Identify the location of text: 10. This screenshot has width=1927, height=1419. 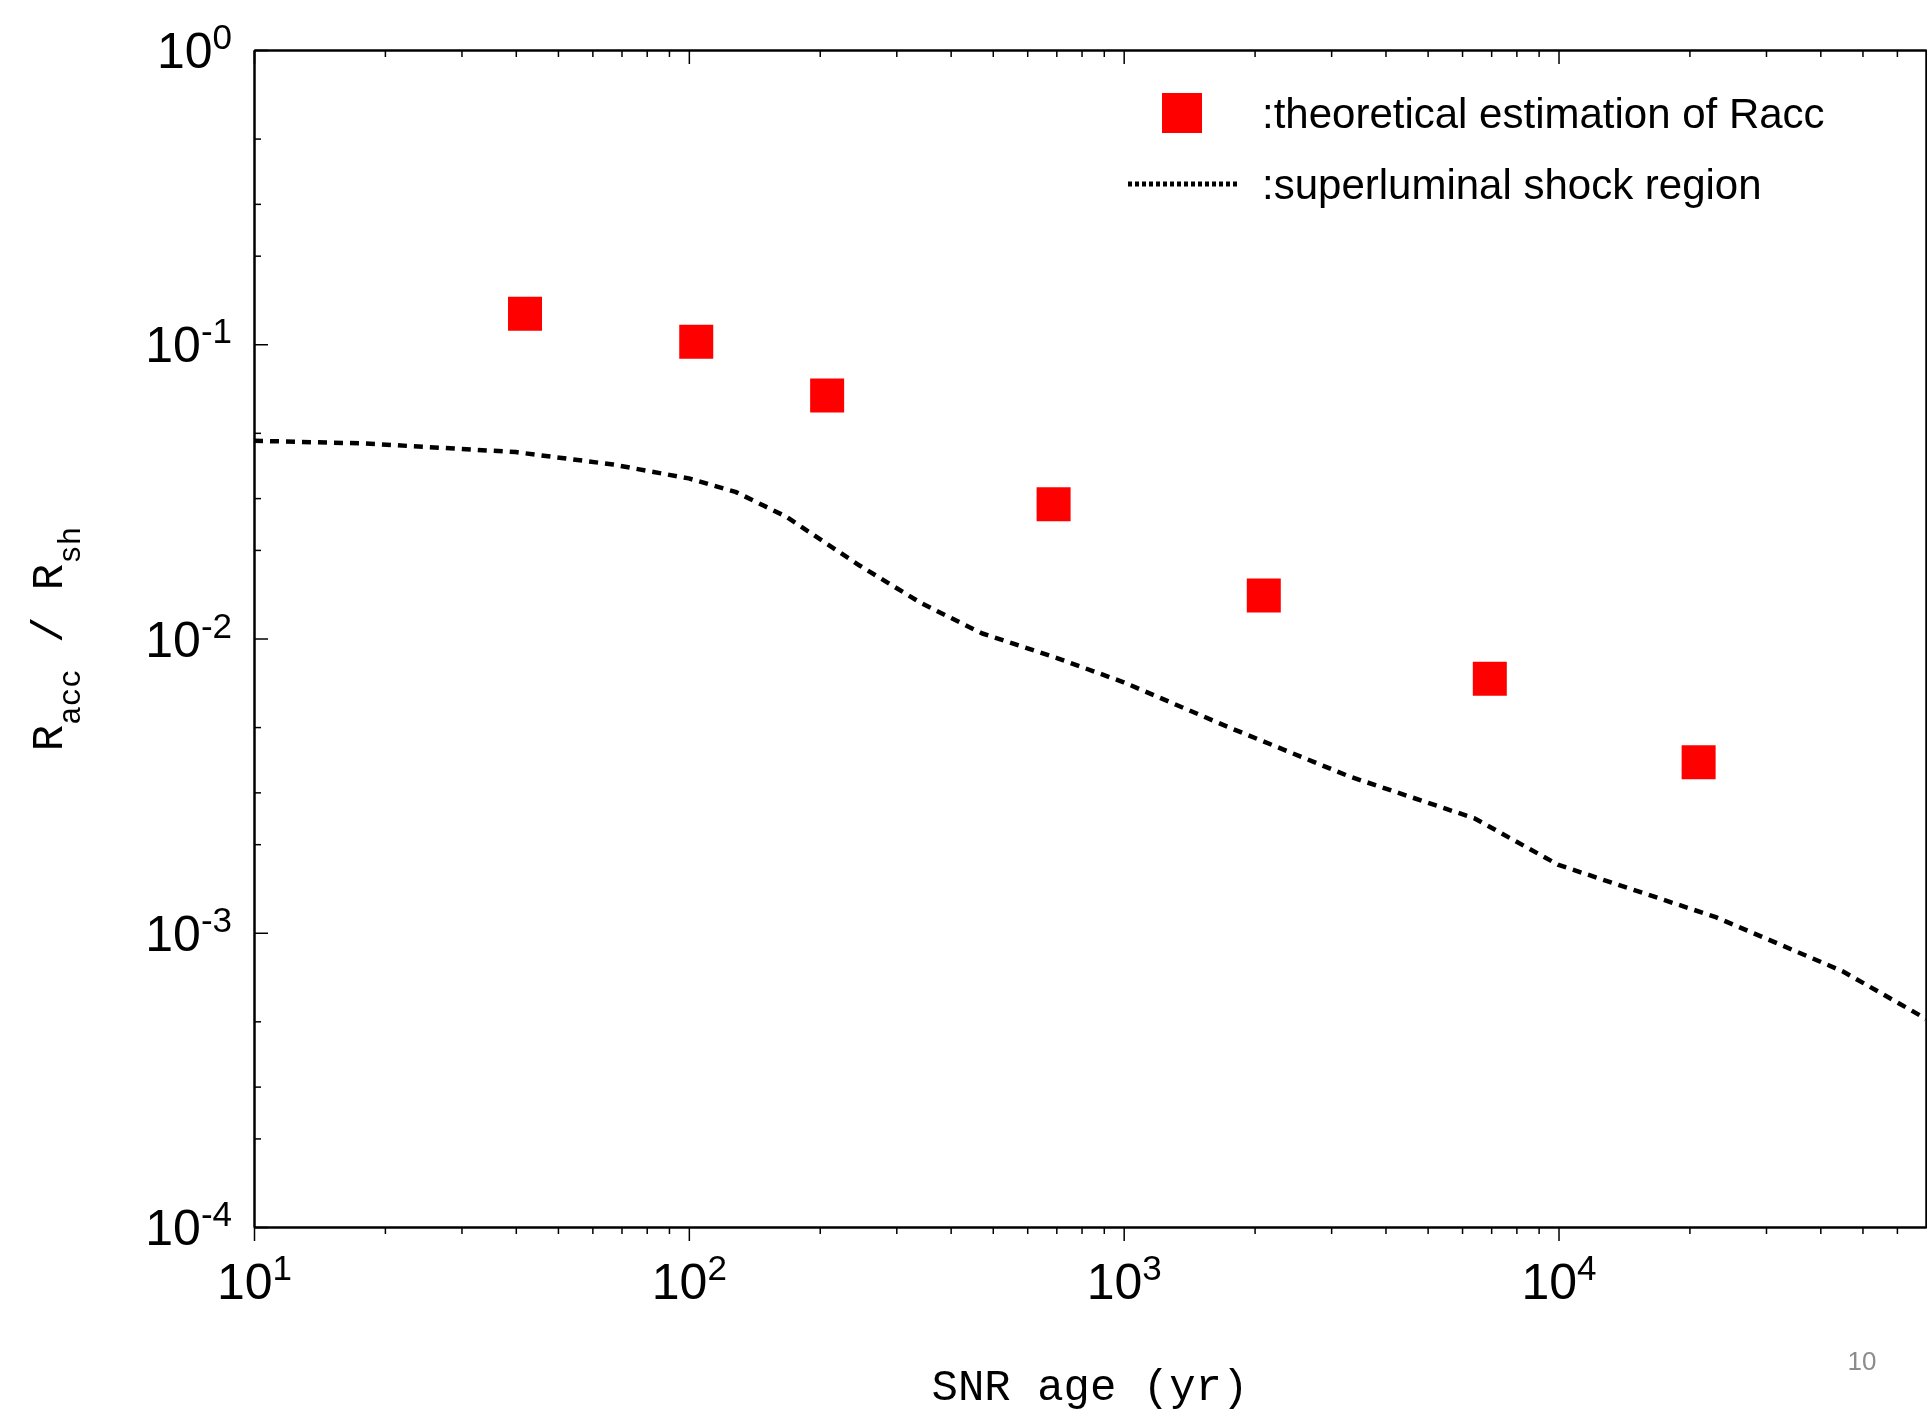
(1862, 1361).